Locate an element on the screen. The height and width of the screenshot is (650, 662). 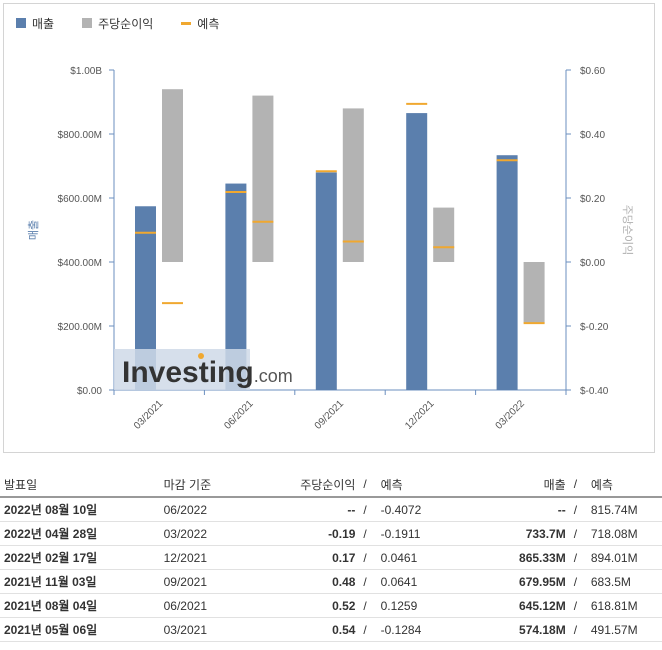
row-period: 03/2022 is located at coordinates (227, 533).